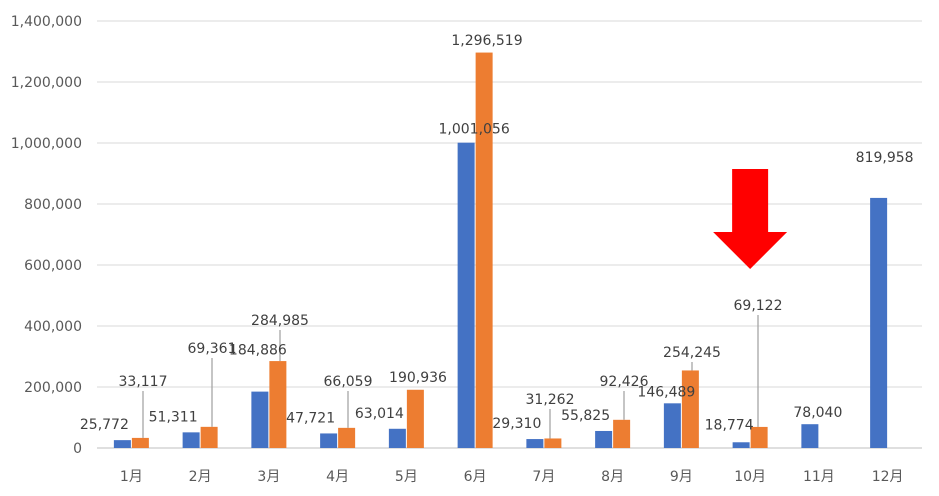  What do you see at coordinates (819, 477) in the screenshot?
I see `x-tick-label: 11月` at bounding box center [819, 477].